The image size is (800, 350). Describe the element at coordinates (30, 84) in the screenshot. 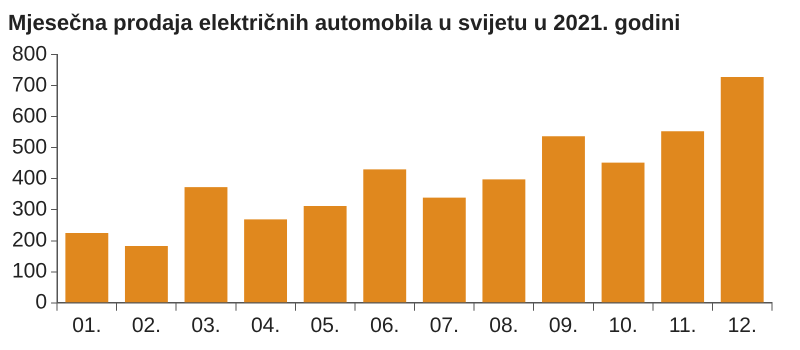

I see `y-tick-label: 700` at that location.